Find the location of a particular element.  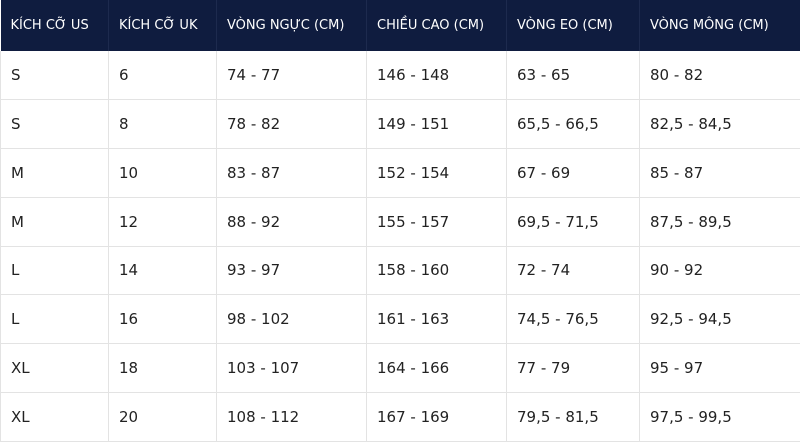

cell-waist: 65,5 - 66,5 is located at coordinates (573, 124).